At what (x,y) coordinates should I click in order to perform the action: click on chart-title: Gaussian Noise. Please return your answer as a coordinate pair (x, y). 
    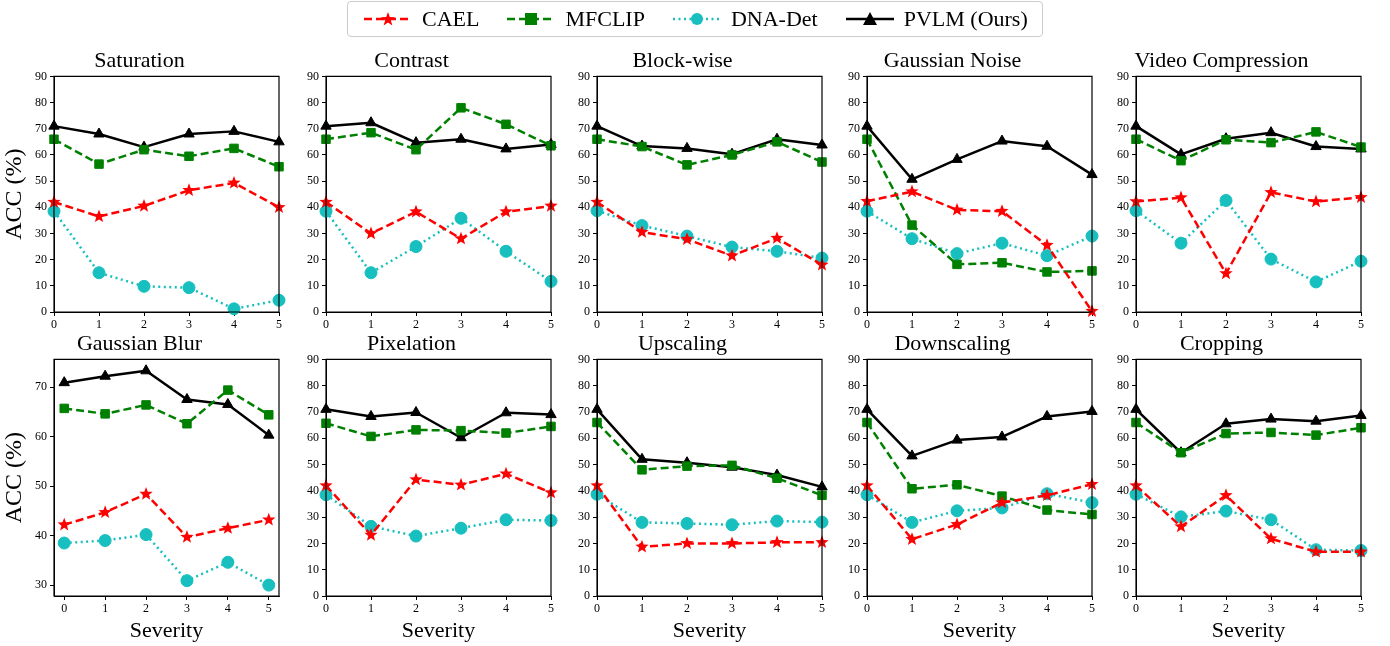
    Looking at the image, I should click on (952, 59).